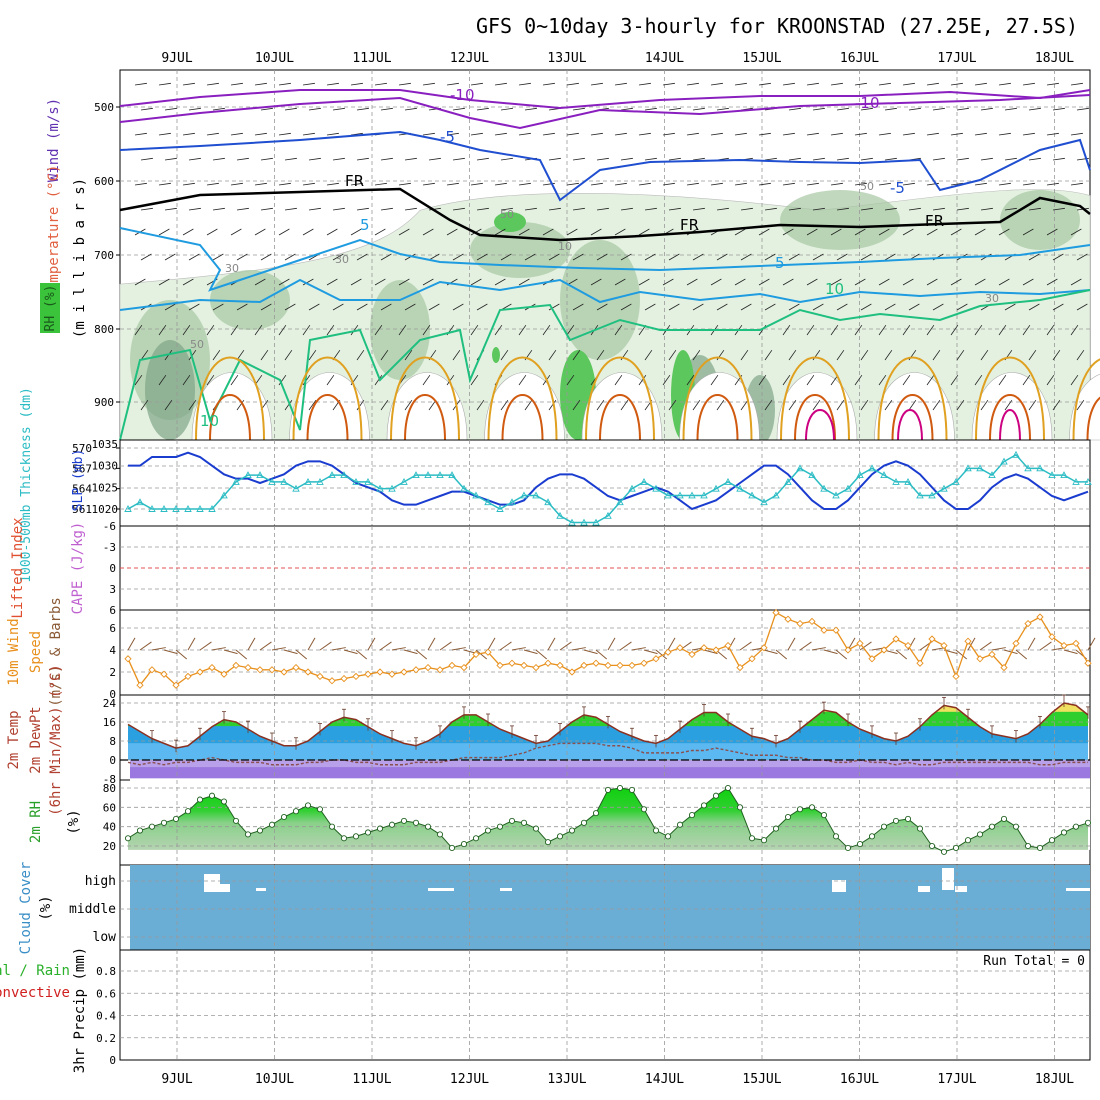 The width and height of the screenshot is (1100, 1100). What do you see at coordinates (36, 822) in the screenshot?
I see `rh2m-label: 2m RH` at bounding box center [36, 822].